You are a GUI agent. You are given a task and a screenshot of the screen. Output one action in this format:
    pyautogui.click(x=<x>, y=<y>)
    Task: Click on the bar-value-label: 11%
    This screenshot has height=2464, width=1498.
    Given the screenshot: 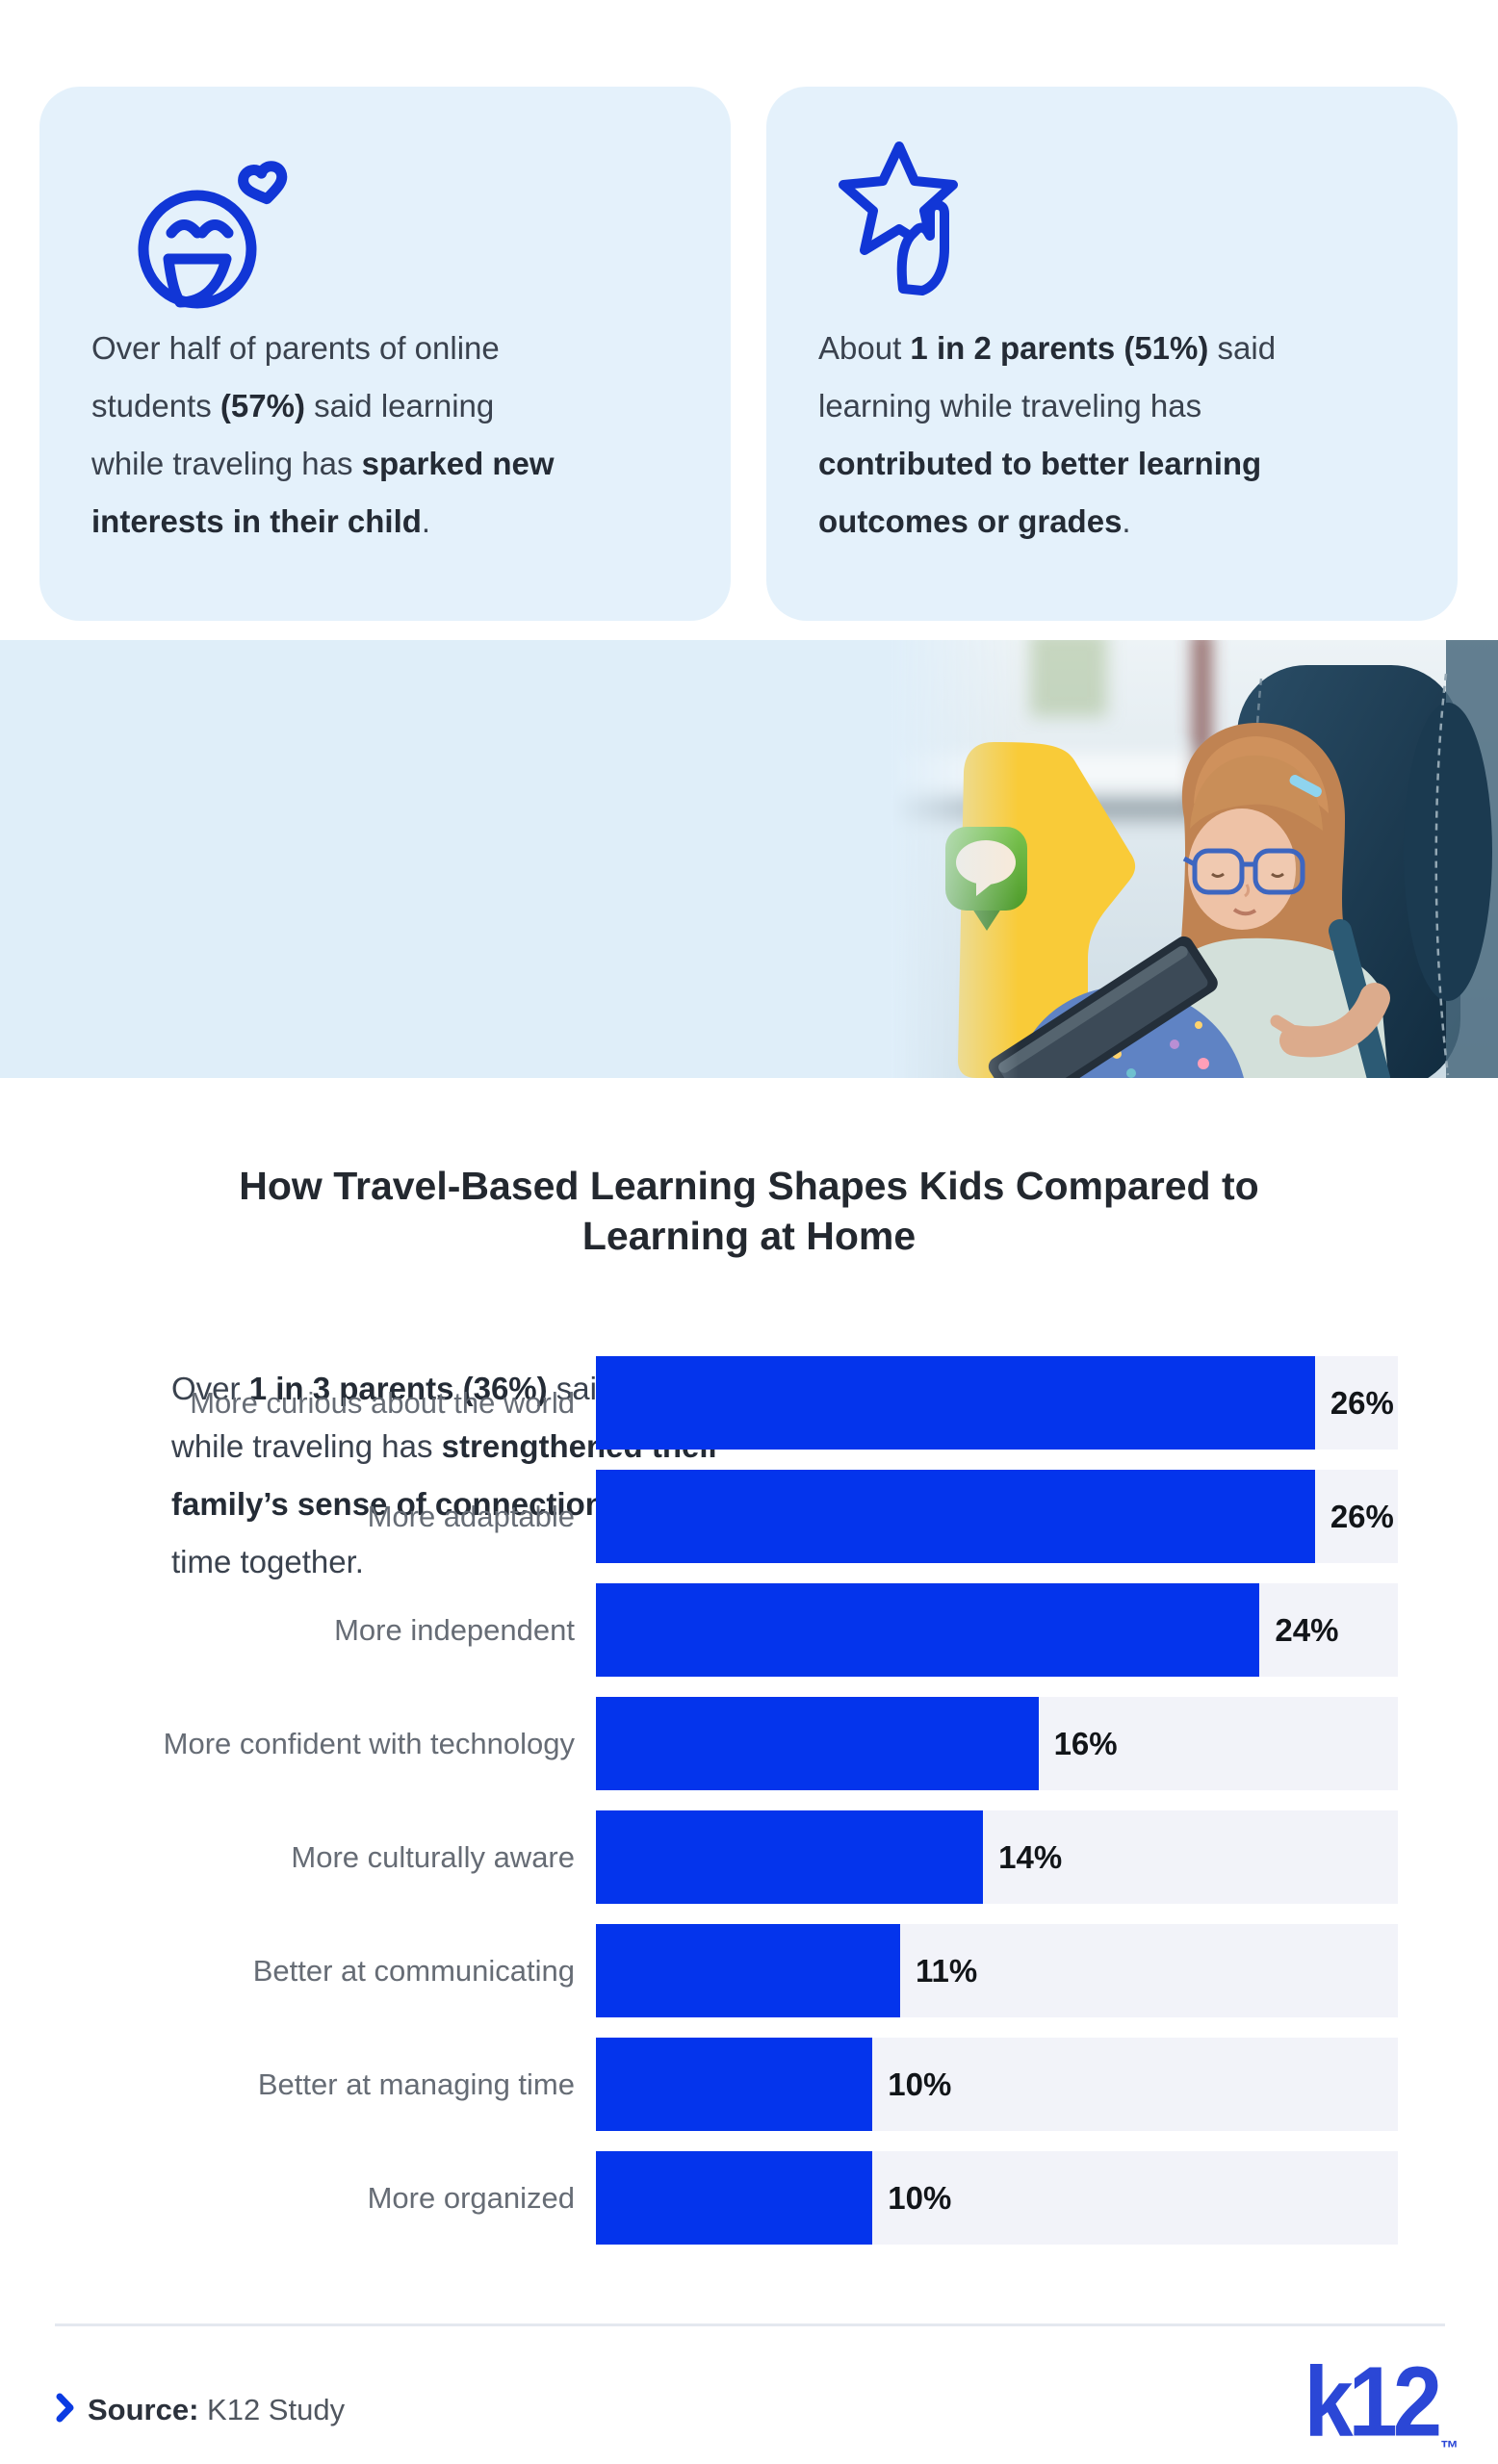 What is the action you would take?
    pyautogui.click(x=946, y=1970)
    